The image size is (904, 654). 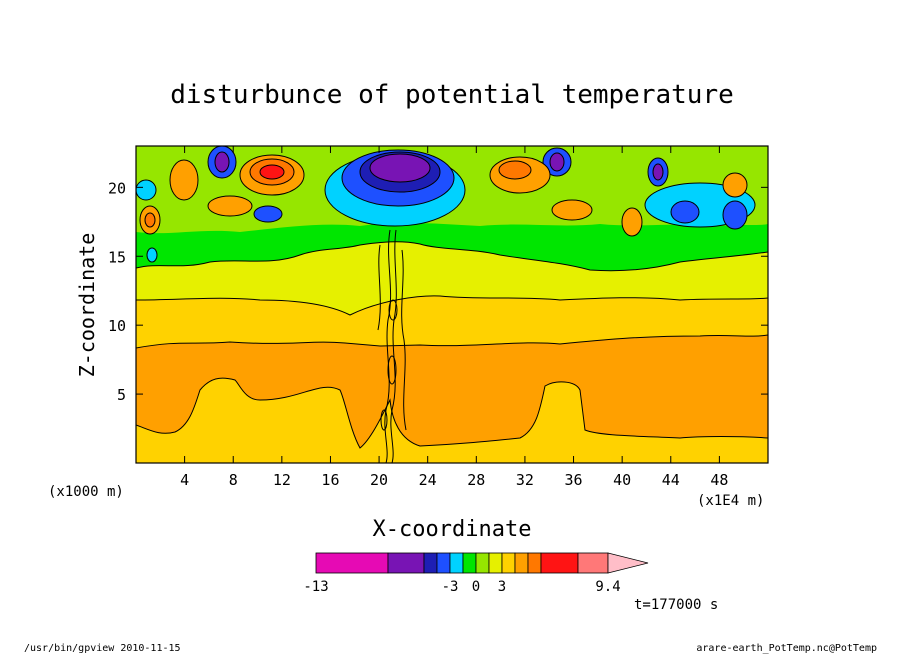 I want to click on x-tick-label: 40, so click(x=622, y=480).